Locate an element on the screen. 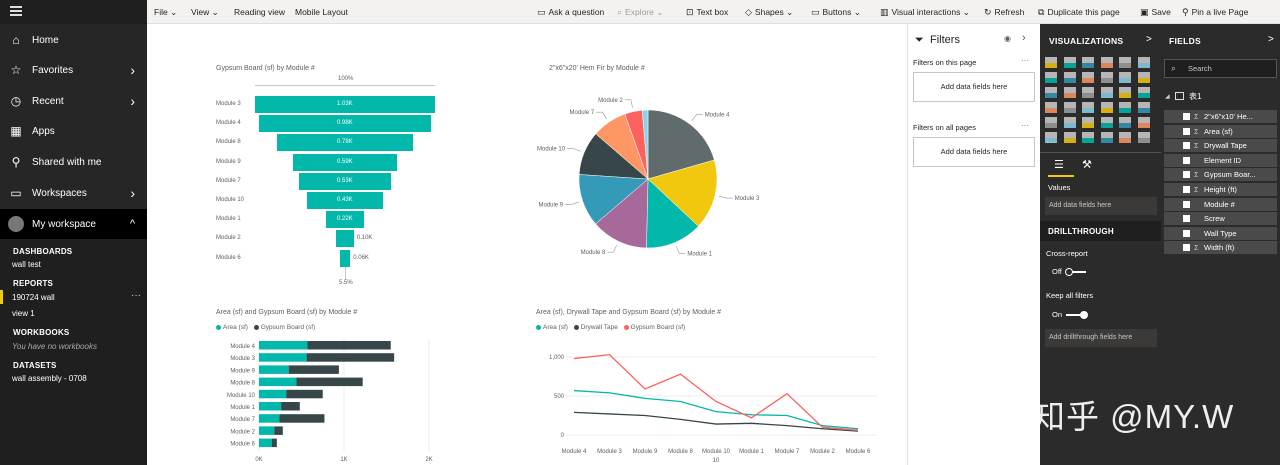  chevron-up-icon: ^ is located at coordinates (132, 224).